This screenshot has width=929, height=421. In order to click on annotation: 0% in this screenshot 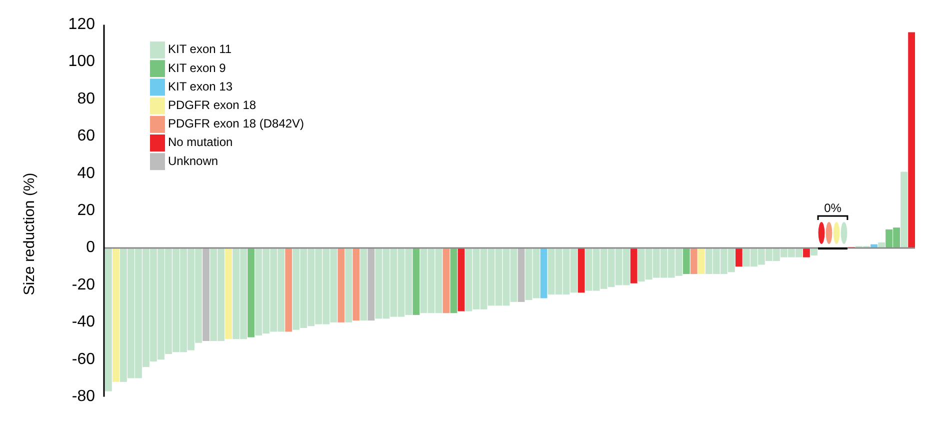, I will do `click(833, 208)`.